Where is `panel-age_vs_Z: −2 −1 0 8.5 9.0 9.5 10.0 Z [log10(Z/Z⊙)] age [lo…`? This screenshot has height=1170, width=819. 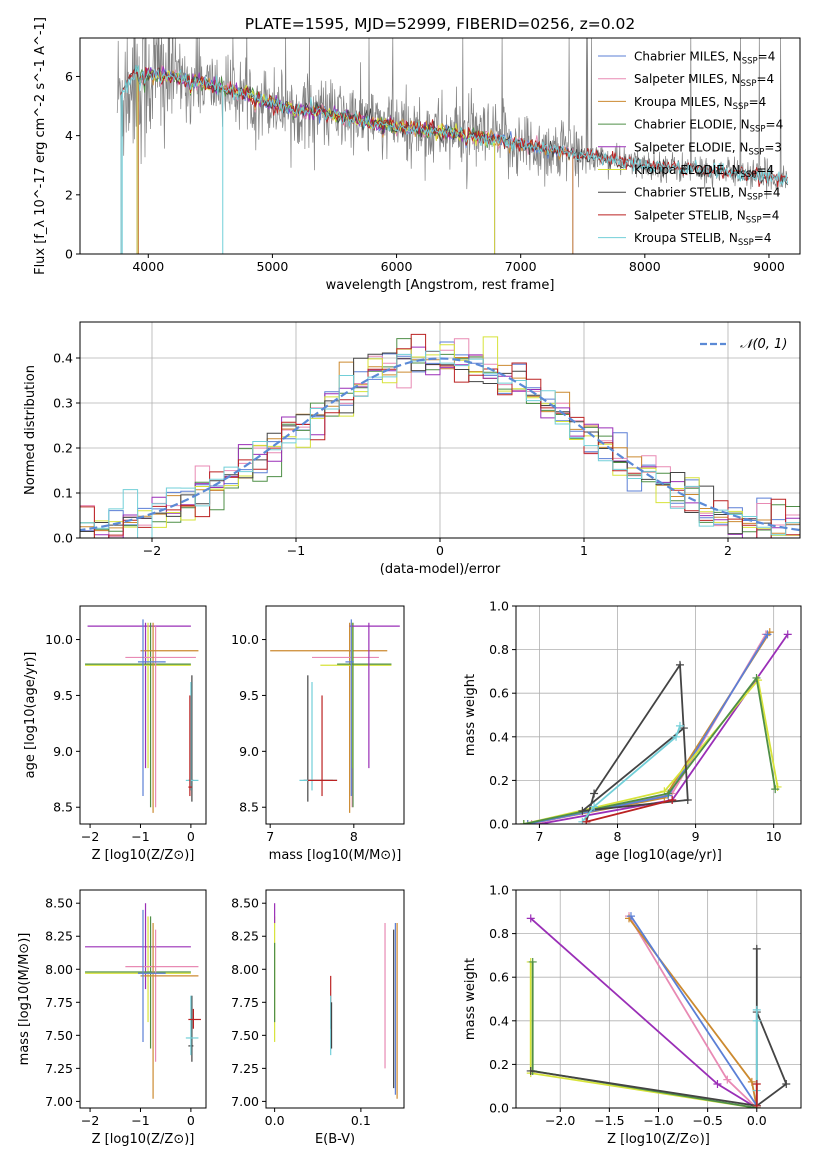
panel-age_vs_Z: −2 −1 0 8.5 9.0 9.5 10.0 Z [log10(Z/Z⊙)] age [lo… is located at coordinates (115, 734).